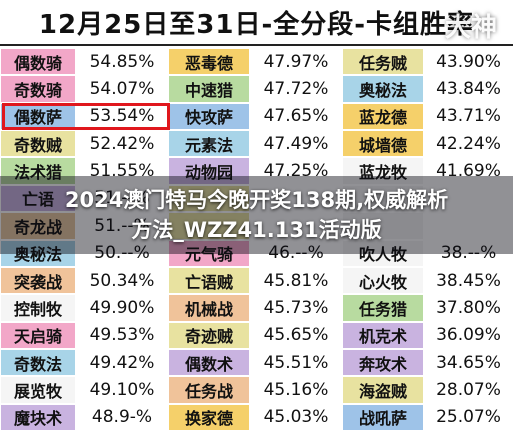  I want to click on winrate-cell: 38.45%, so click(468, 280).